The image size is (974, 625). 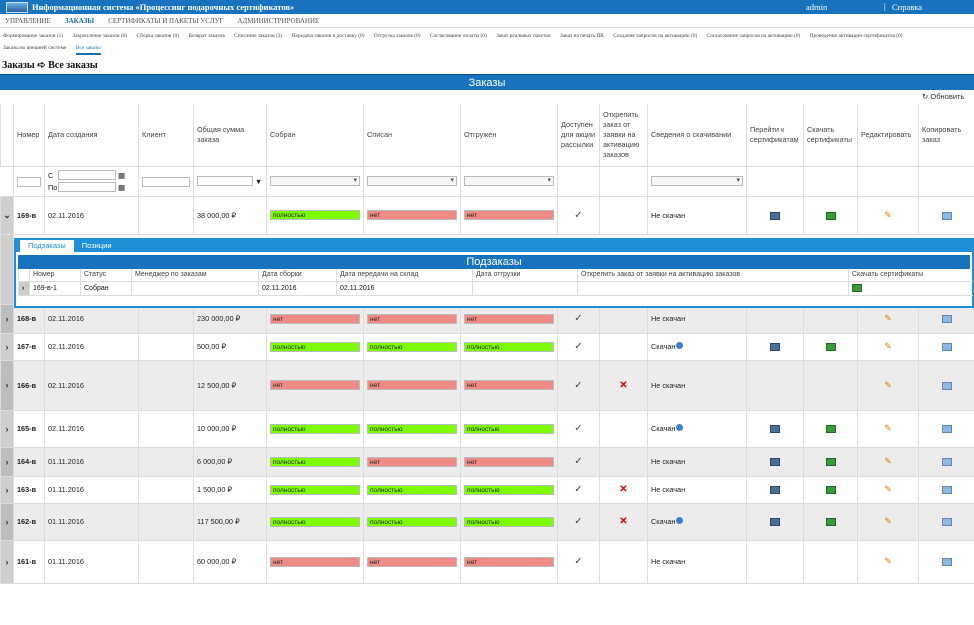 What do you see at coordinates (412, 181) in the screenshot?
I see `written-filter-select` at bounding box center [412, 181].